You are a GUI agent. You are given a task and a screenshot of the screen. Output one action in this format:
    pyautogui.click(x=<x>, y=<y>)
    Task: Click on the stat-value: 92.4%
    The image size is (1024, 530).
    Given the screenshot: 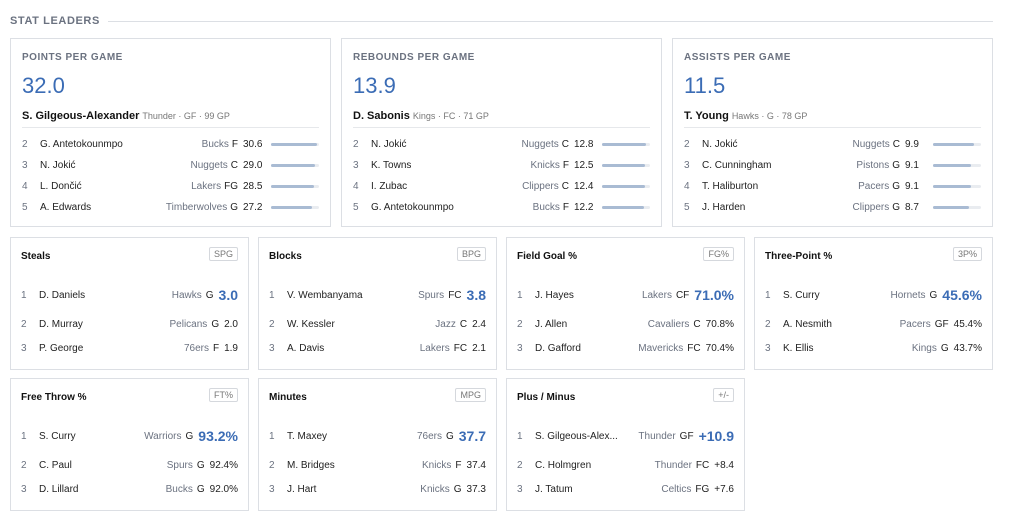 What is the action you would take?
    pyautogui.click(x=223, y=465)
    